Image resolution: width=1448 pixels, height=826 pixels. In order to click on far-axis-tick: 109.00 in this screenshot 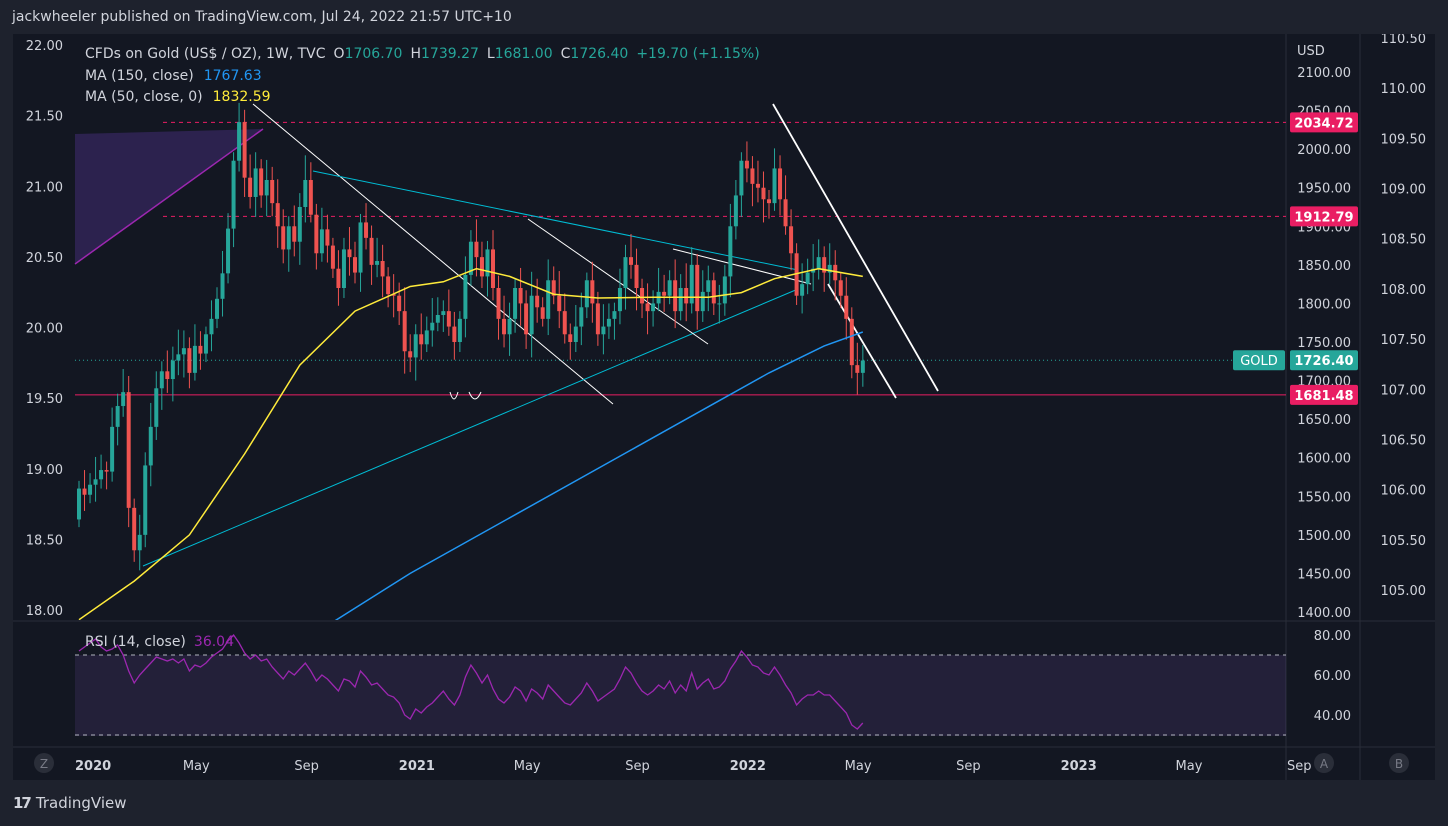, I will do `click(1404, 190)`.